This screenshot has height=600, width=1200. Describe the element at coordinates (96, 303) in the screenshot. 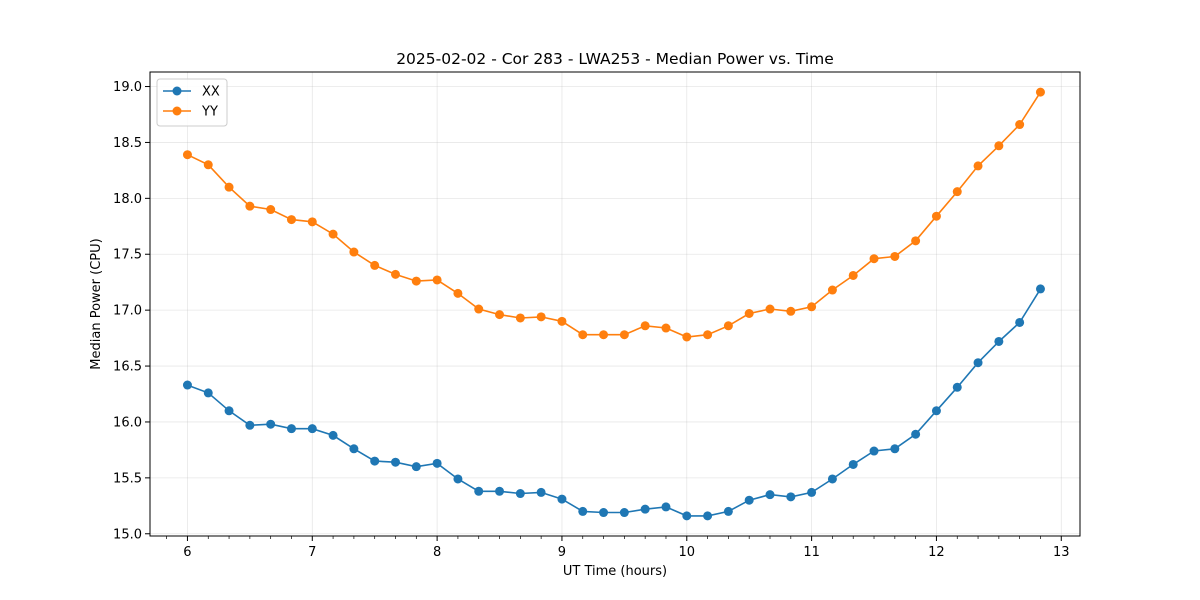

I see `y-axis-label: Median Power (CPU)` at that location.